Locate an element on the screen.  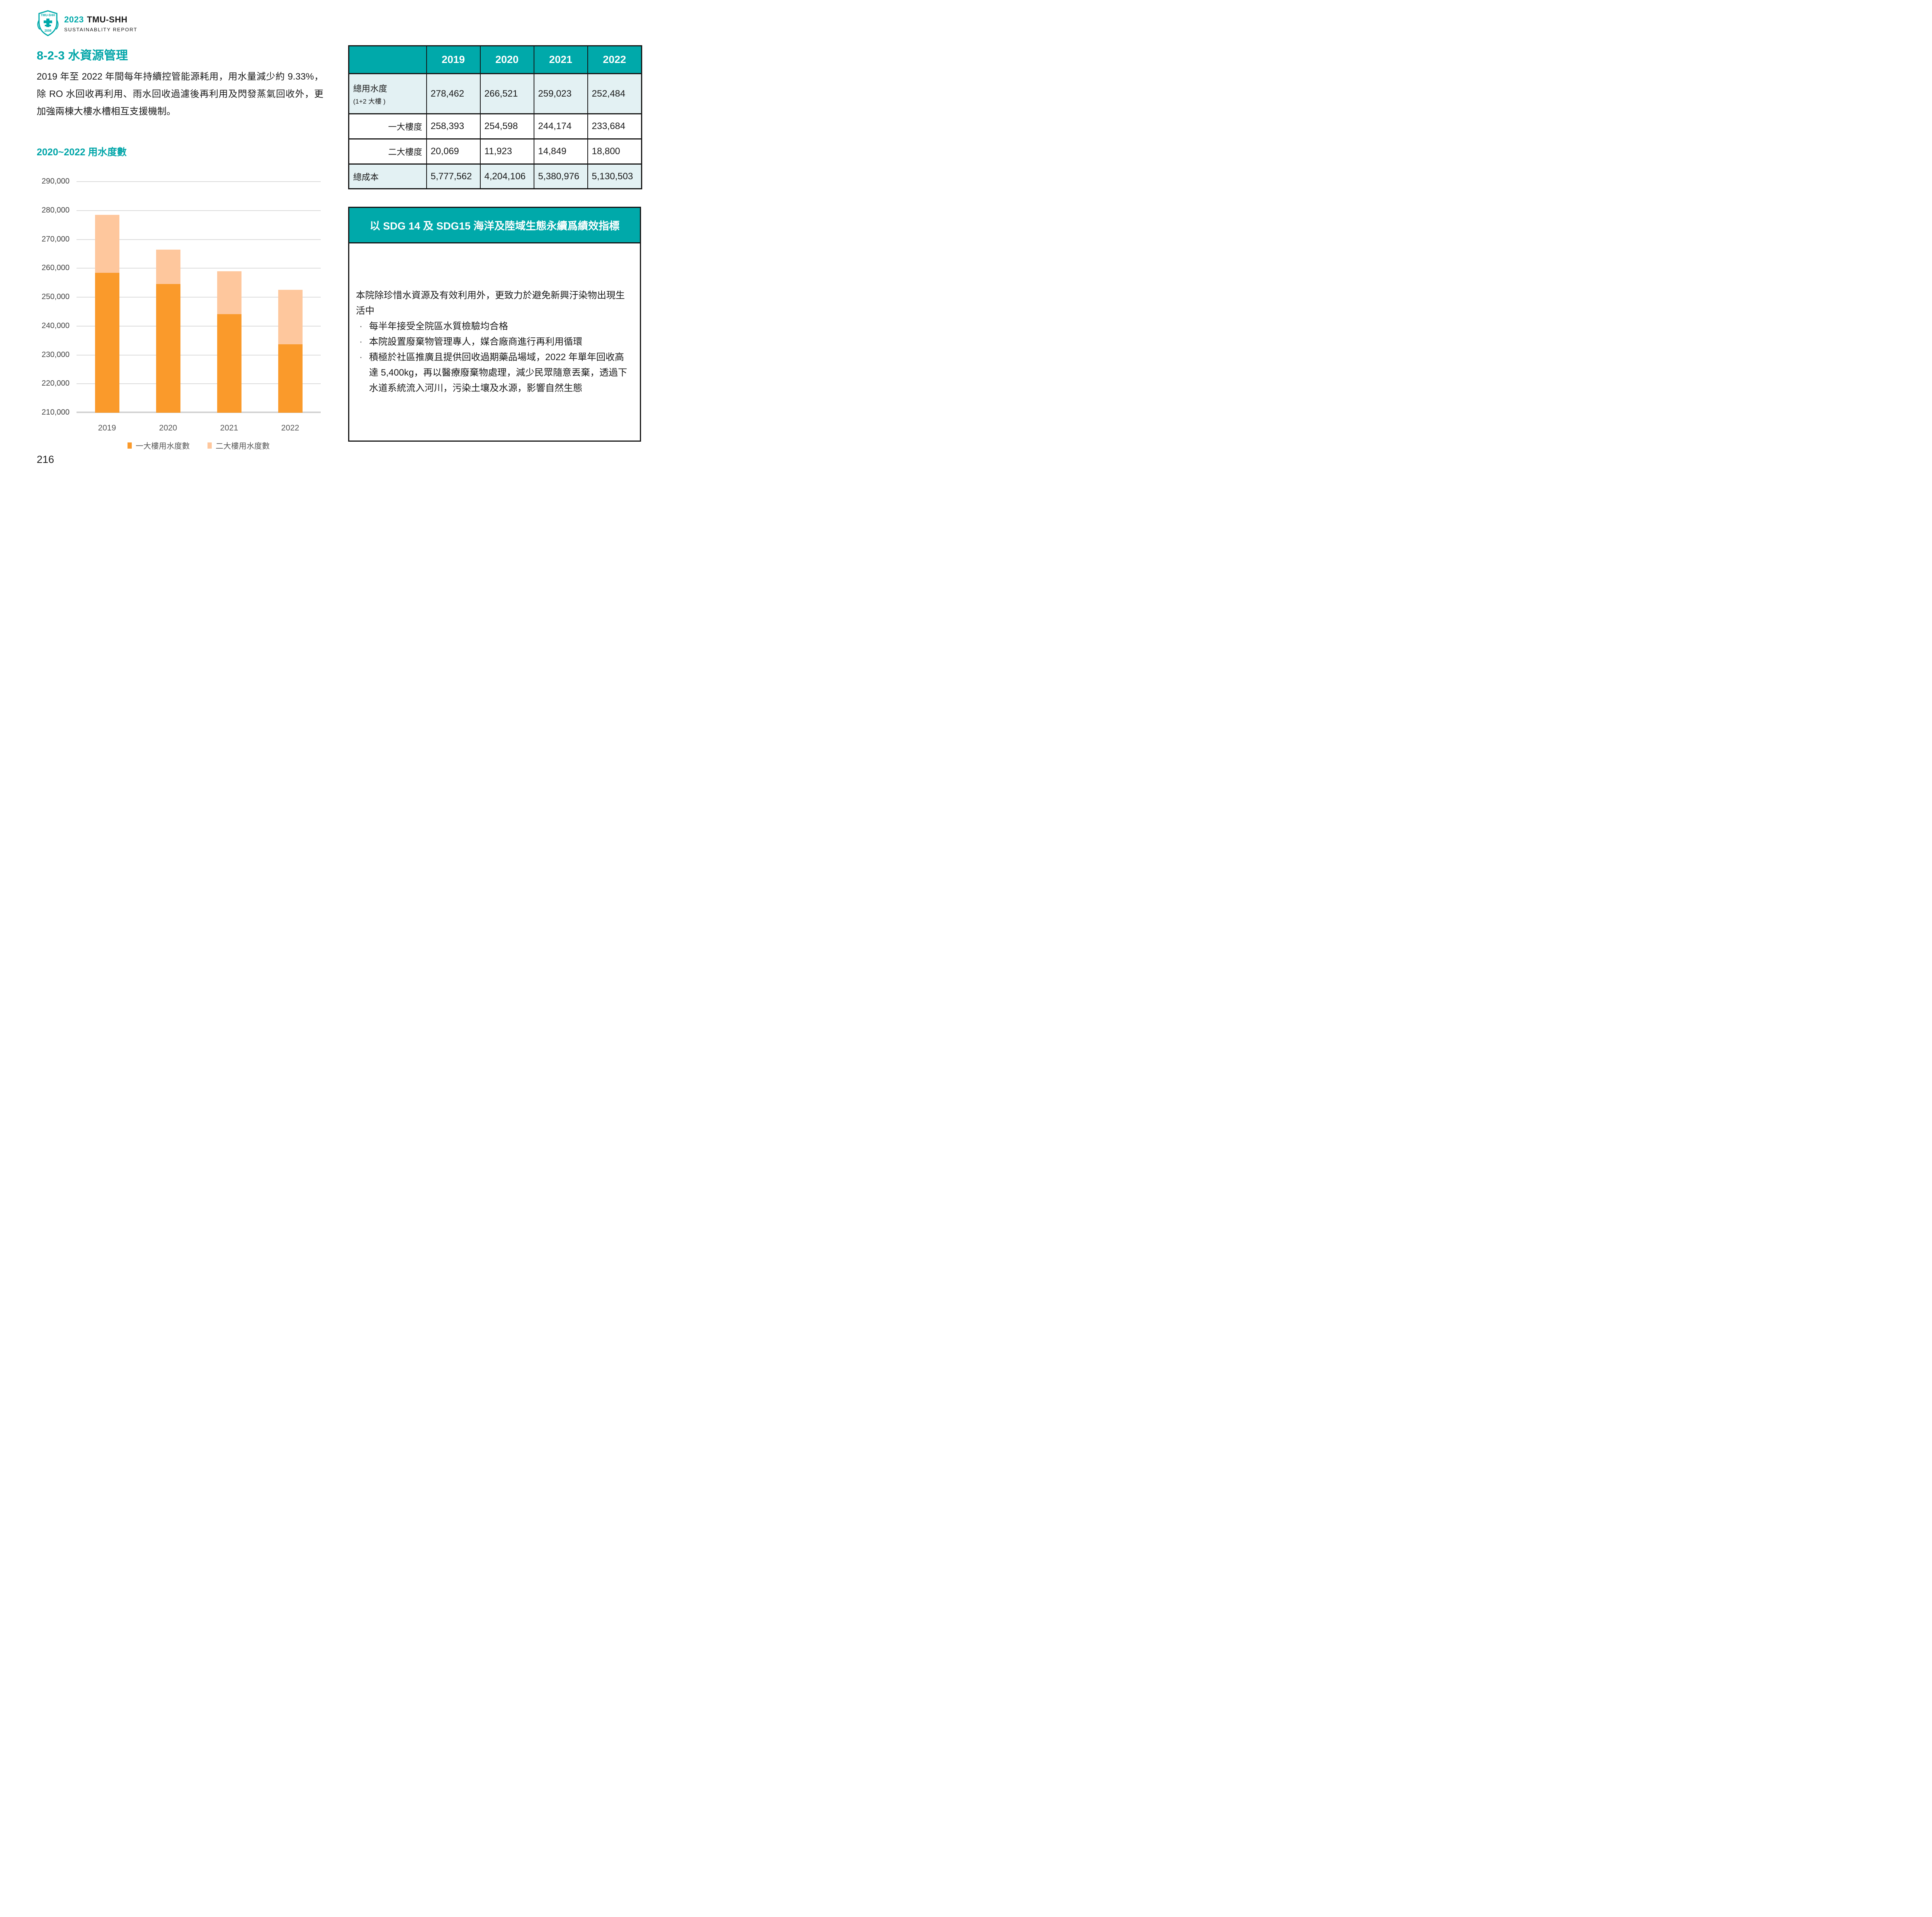
y-axis-label: 270,000 is located at coordinates (55, 239).